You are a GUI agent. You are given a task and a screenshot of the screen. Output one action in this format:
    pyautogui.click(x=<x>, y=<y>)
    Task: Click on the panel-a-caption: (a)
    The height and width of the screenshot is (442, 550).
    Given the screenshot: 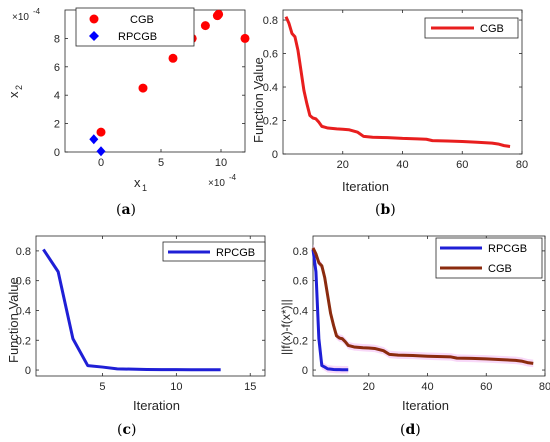 What is the action you would take?
    pyautogui.click(x=126, y=210)
    